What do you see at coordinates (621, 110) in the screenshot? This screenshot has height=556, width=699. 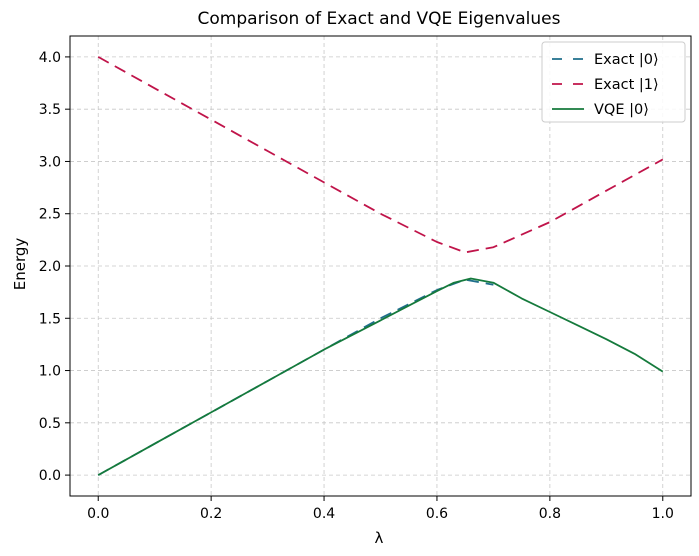 I see `legend-label-3: VQE |0⟩` at bounding box center [621, 110].